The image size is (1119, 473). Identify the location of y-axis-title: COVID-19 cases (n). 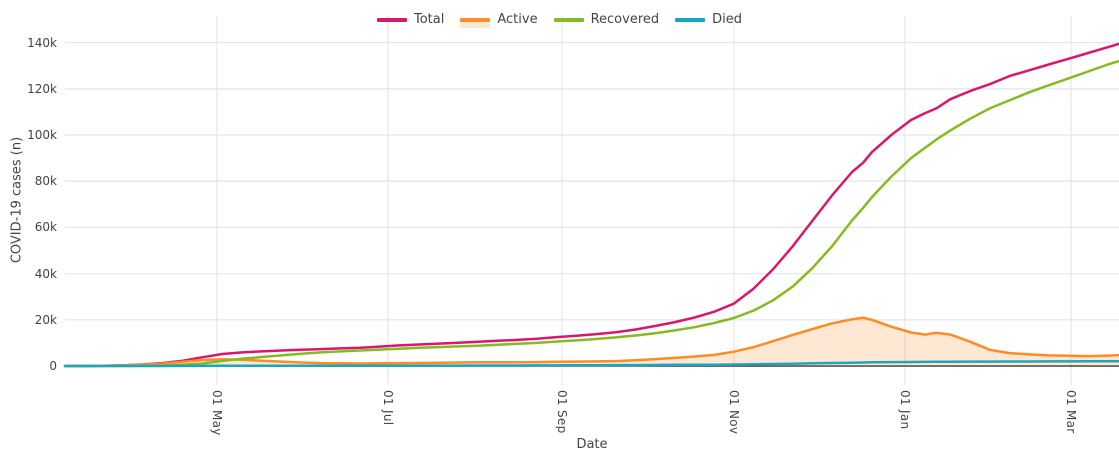
(17, 200).